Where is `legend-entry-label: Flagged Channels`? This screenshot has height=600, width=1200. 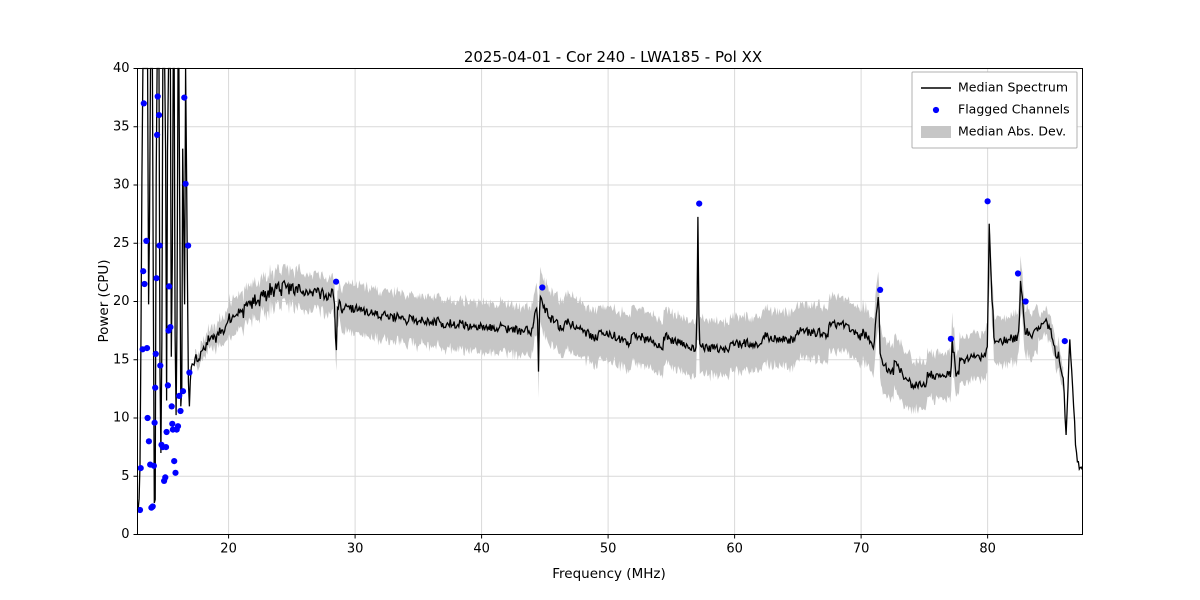
legend-entry-label: Flagged Channels is located at coordinates (1014, 109).